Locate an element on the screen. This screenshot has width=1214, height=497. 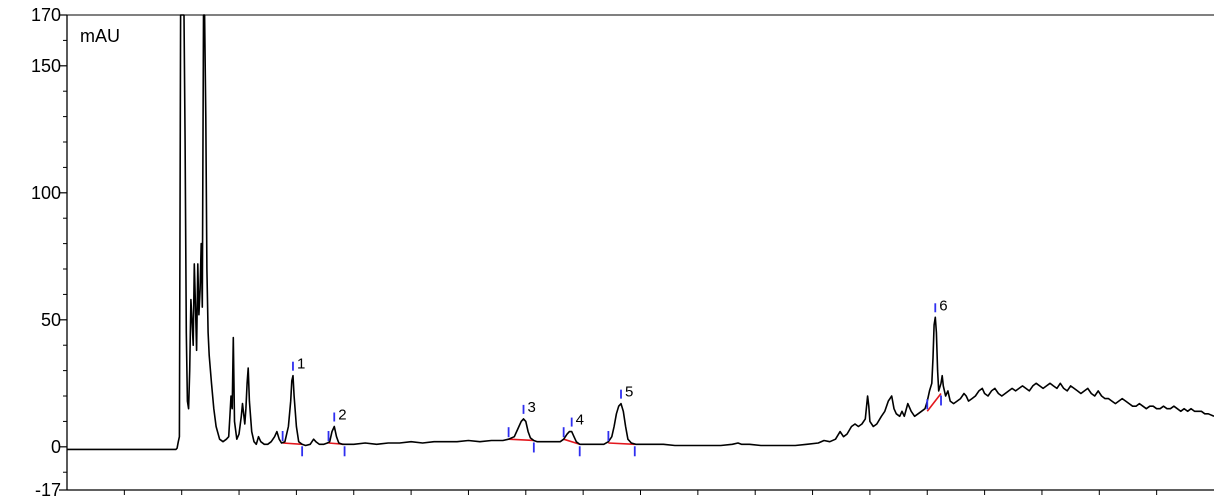
peak-label: 2 is located at coordinates (342, 414).